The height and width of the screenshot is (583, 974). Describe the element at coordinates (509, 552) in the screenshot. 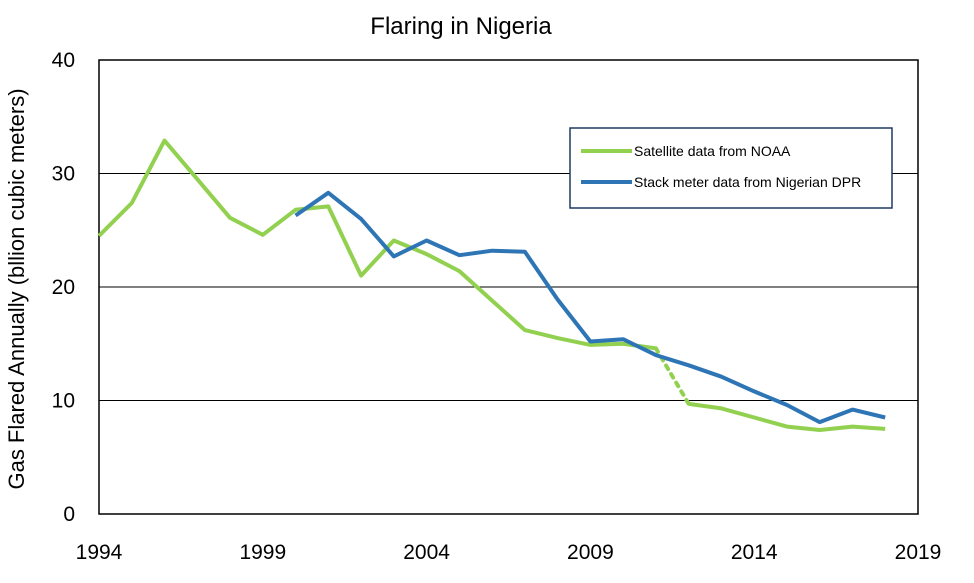

I see `x-axis-tick-labels: 1994 1999 2004 2009 2014 2019` at that location.